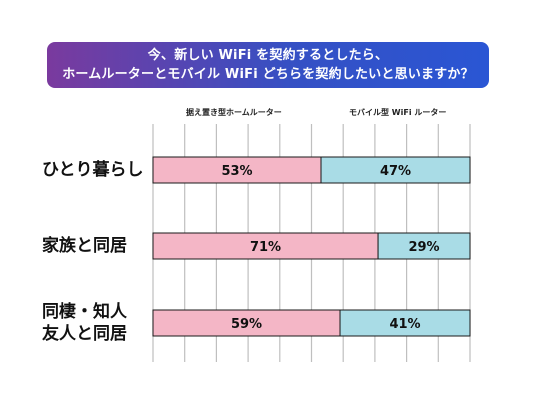 Image resolution: width=536 pixels, height=410 pixels. I want to click on data-label: 47%, so click(395, 171).